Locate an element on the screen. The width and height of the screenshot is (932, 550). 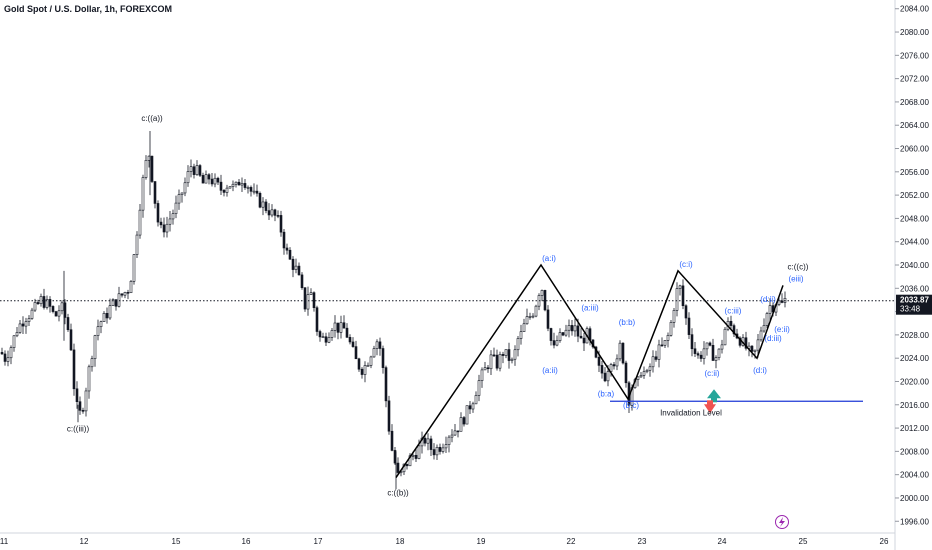
x-tick-label: 22 is located at coordinates (571, 541).